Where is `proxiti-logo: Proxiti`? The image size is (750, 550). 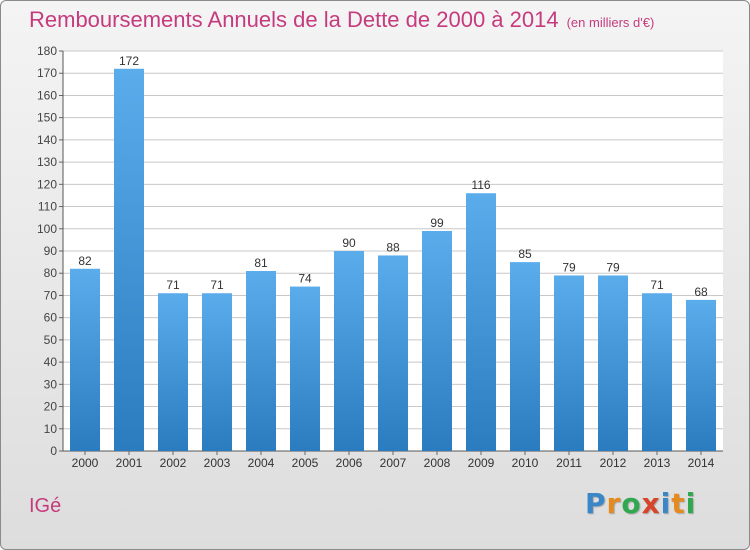
proxiti-logo: Proxiti is located at coordinates (640, 503).